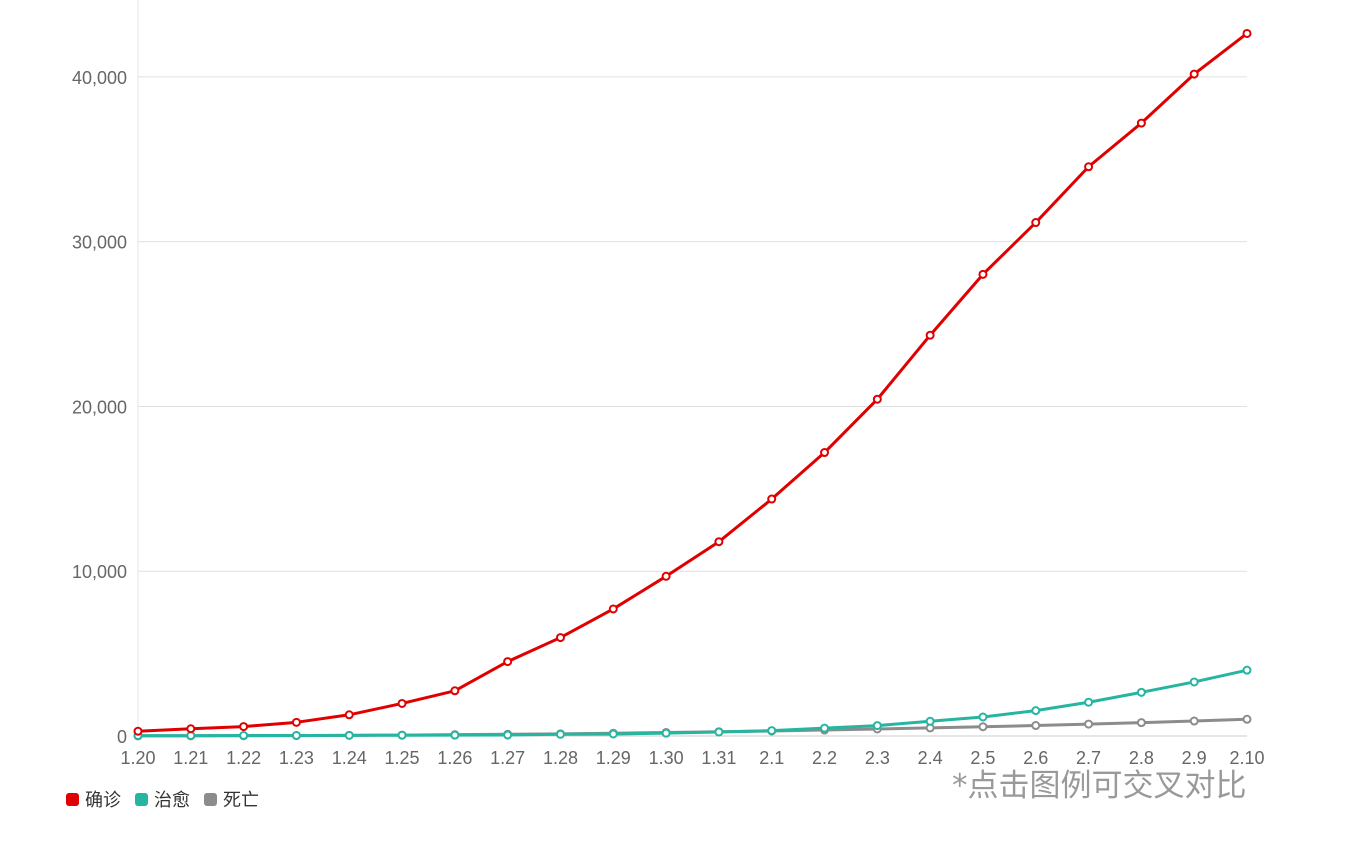 This screenshot has width=1346, height=846. Describe the element at coordinates (1194, 758) in the screenshot. I see `x-tick-label: 2.9` at that location.